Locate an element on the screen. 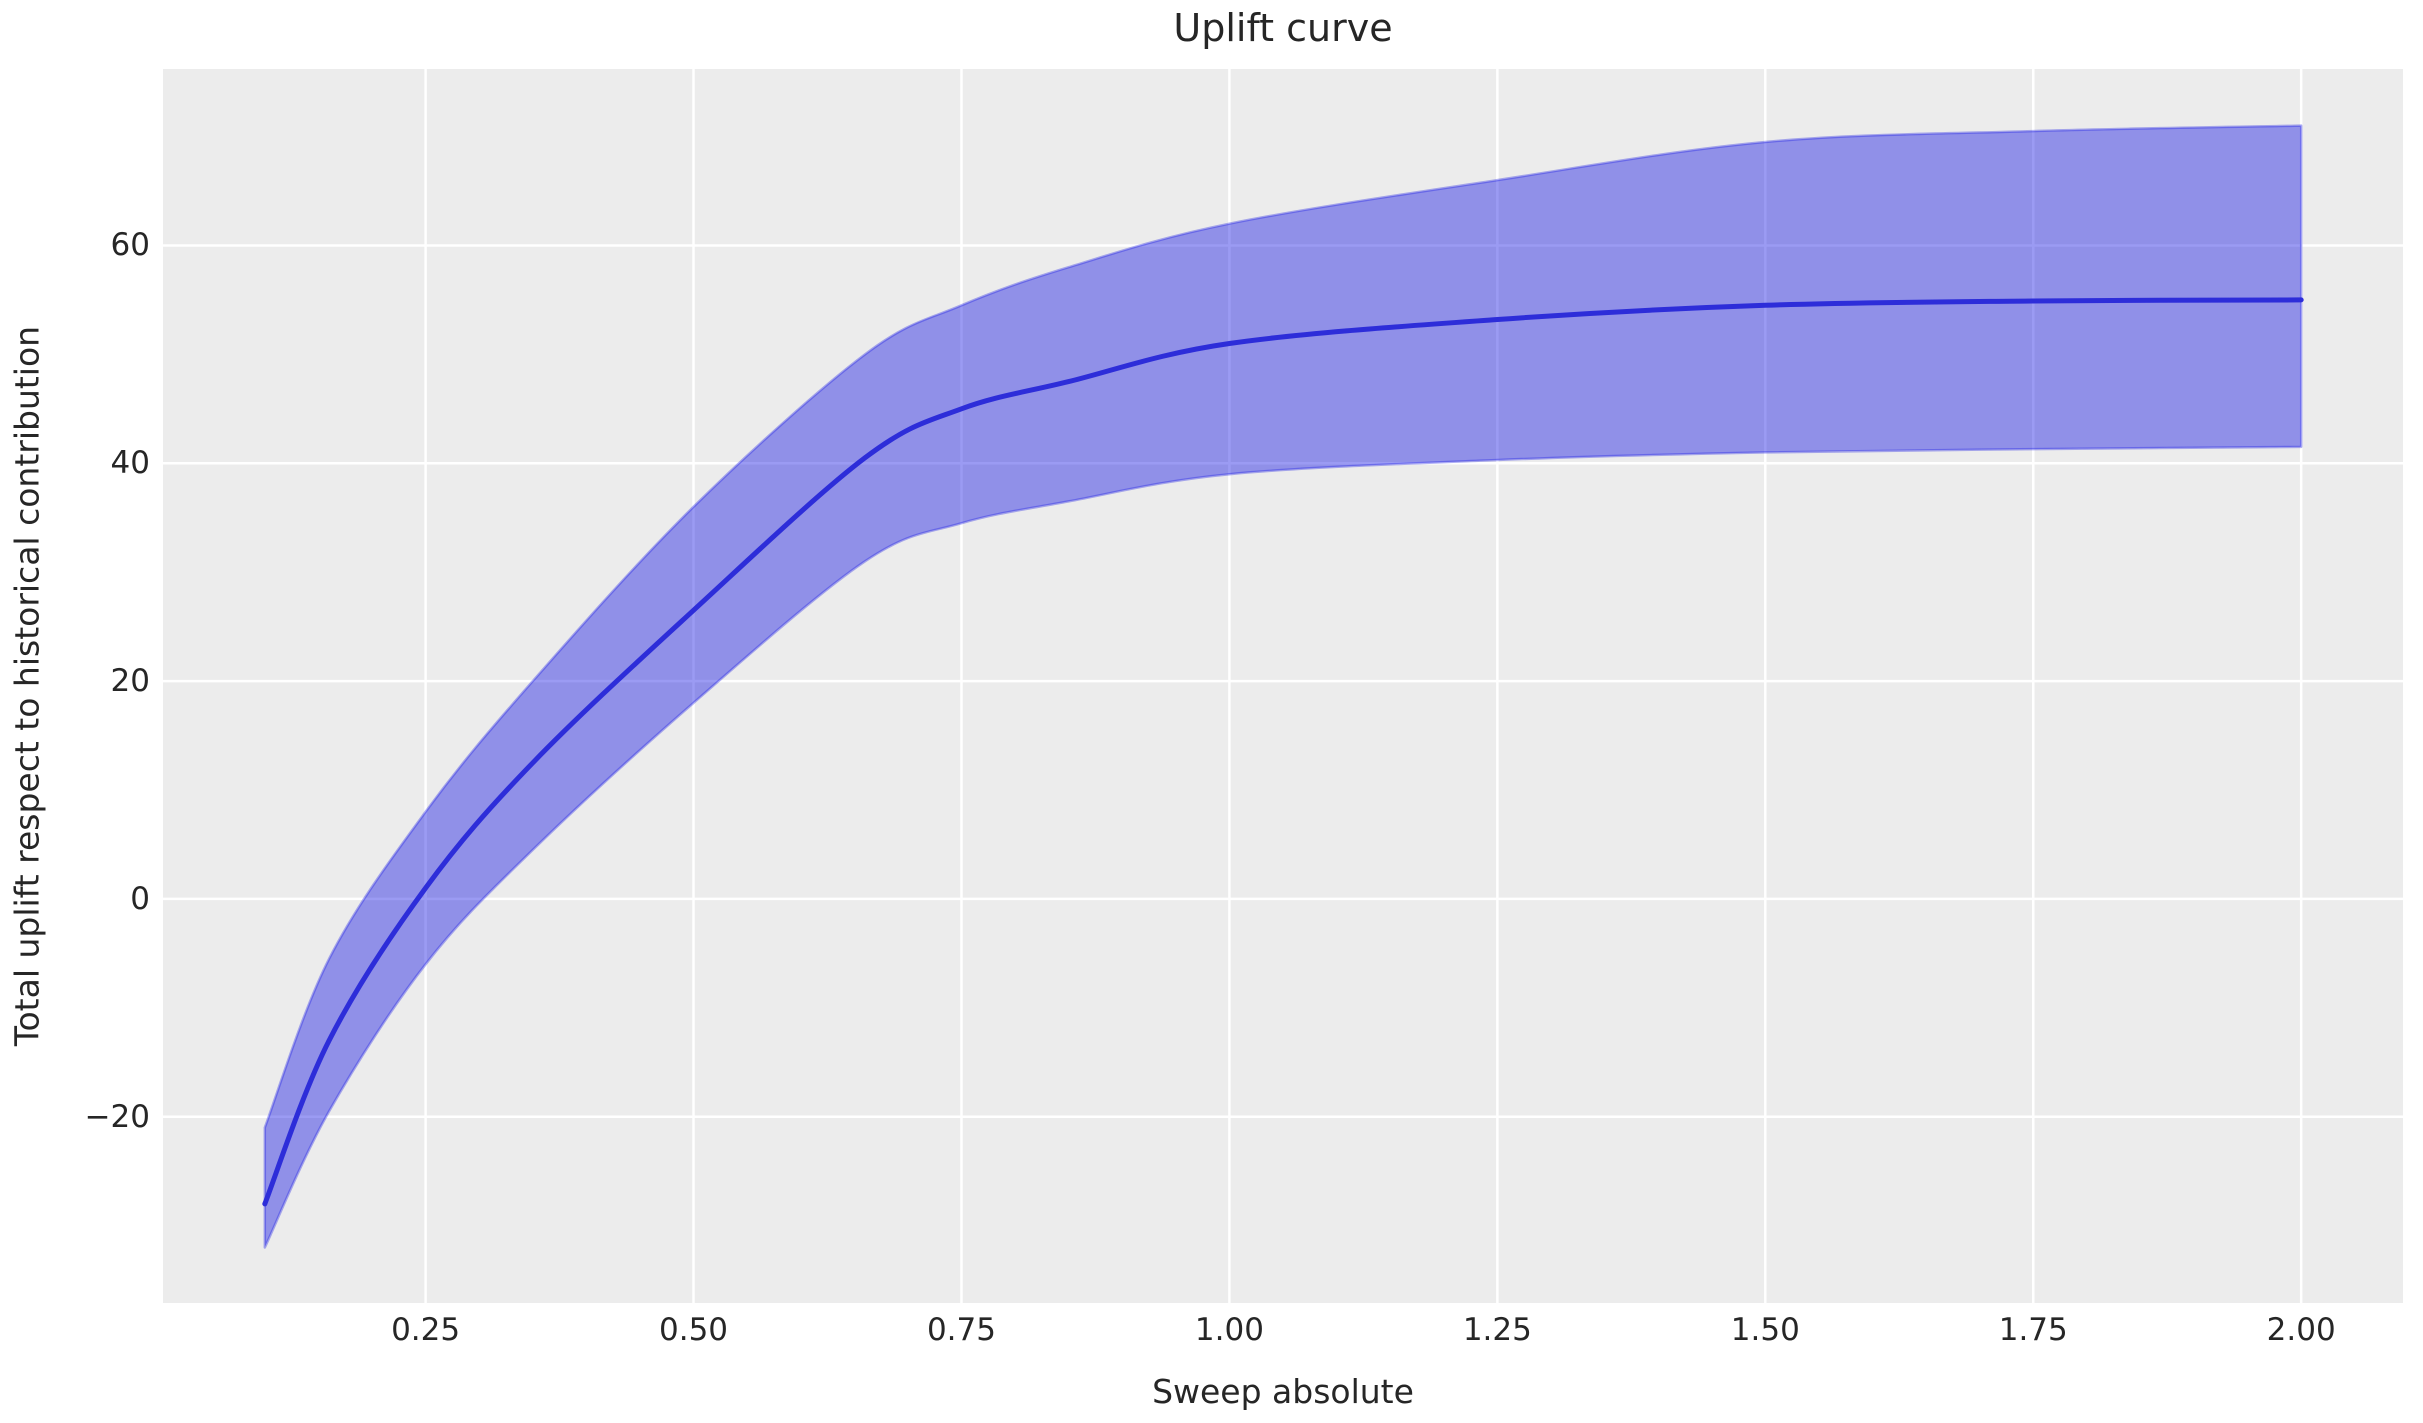  x-tick-label: 1.00 is located at coordinates (1229, 1330).